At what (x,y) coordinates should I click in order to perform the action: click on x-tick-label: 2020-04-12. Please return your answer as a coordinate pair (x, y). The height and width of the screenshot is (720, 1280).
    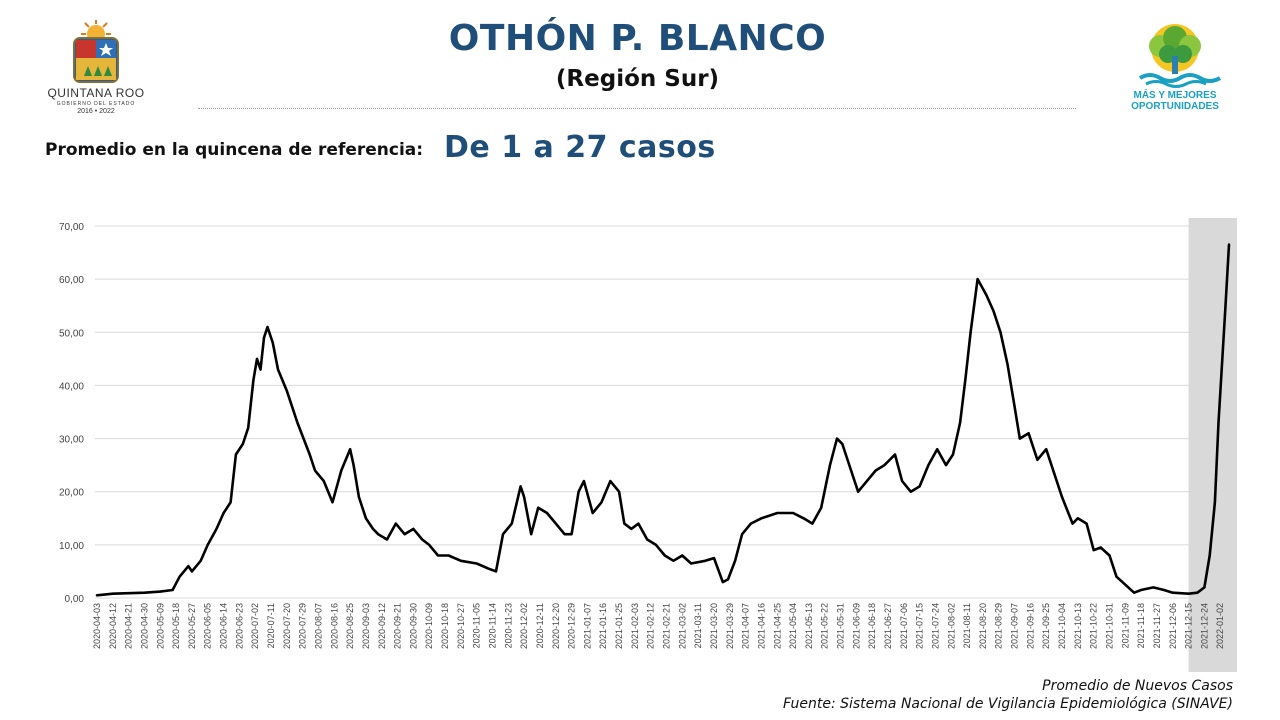
    Looking at the image, I should click on (113, 626).